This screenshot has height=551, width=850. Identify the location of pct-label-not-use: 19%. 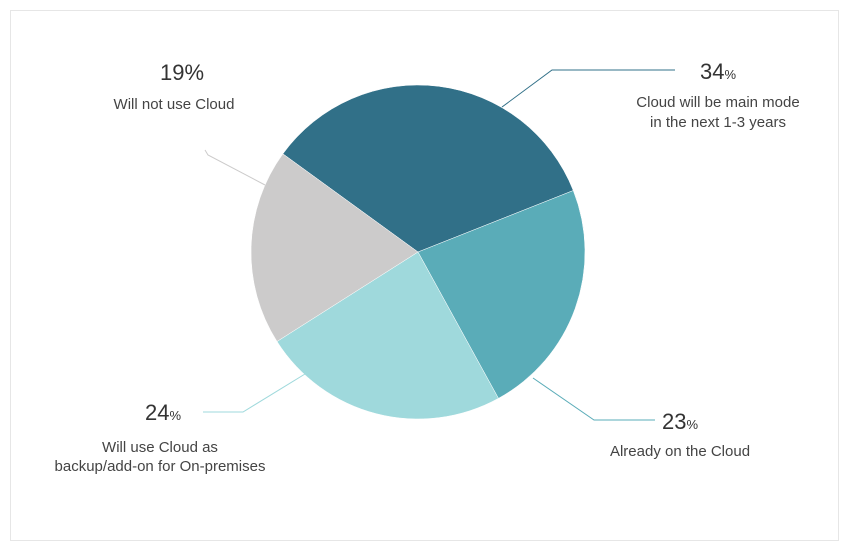
(182, 72).